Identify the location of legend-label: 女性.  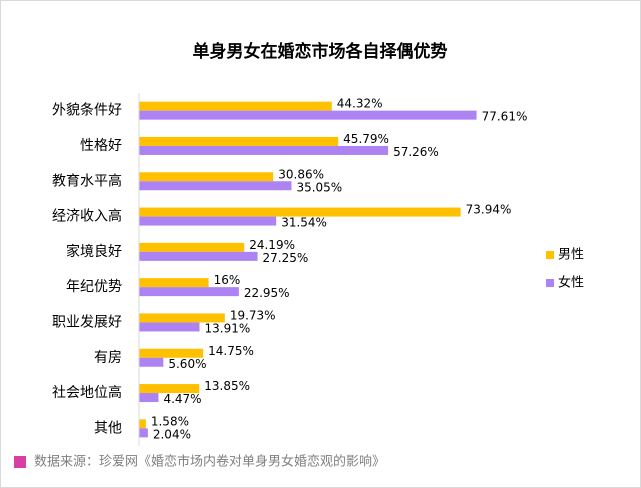
(571, 283).